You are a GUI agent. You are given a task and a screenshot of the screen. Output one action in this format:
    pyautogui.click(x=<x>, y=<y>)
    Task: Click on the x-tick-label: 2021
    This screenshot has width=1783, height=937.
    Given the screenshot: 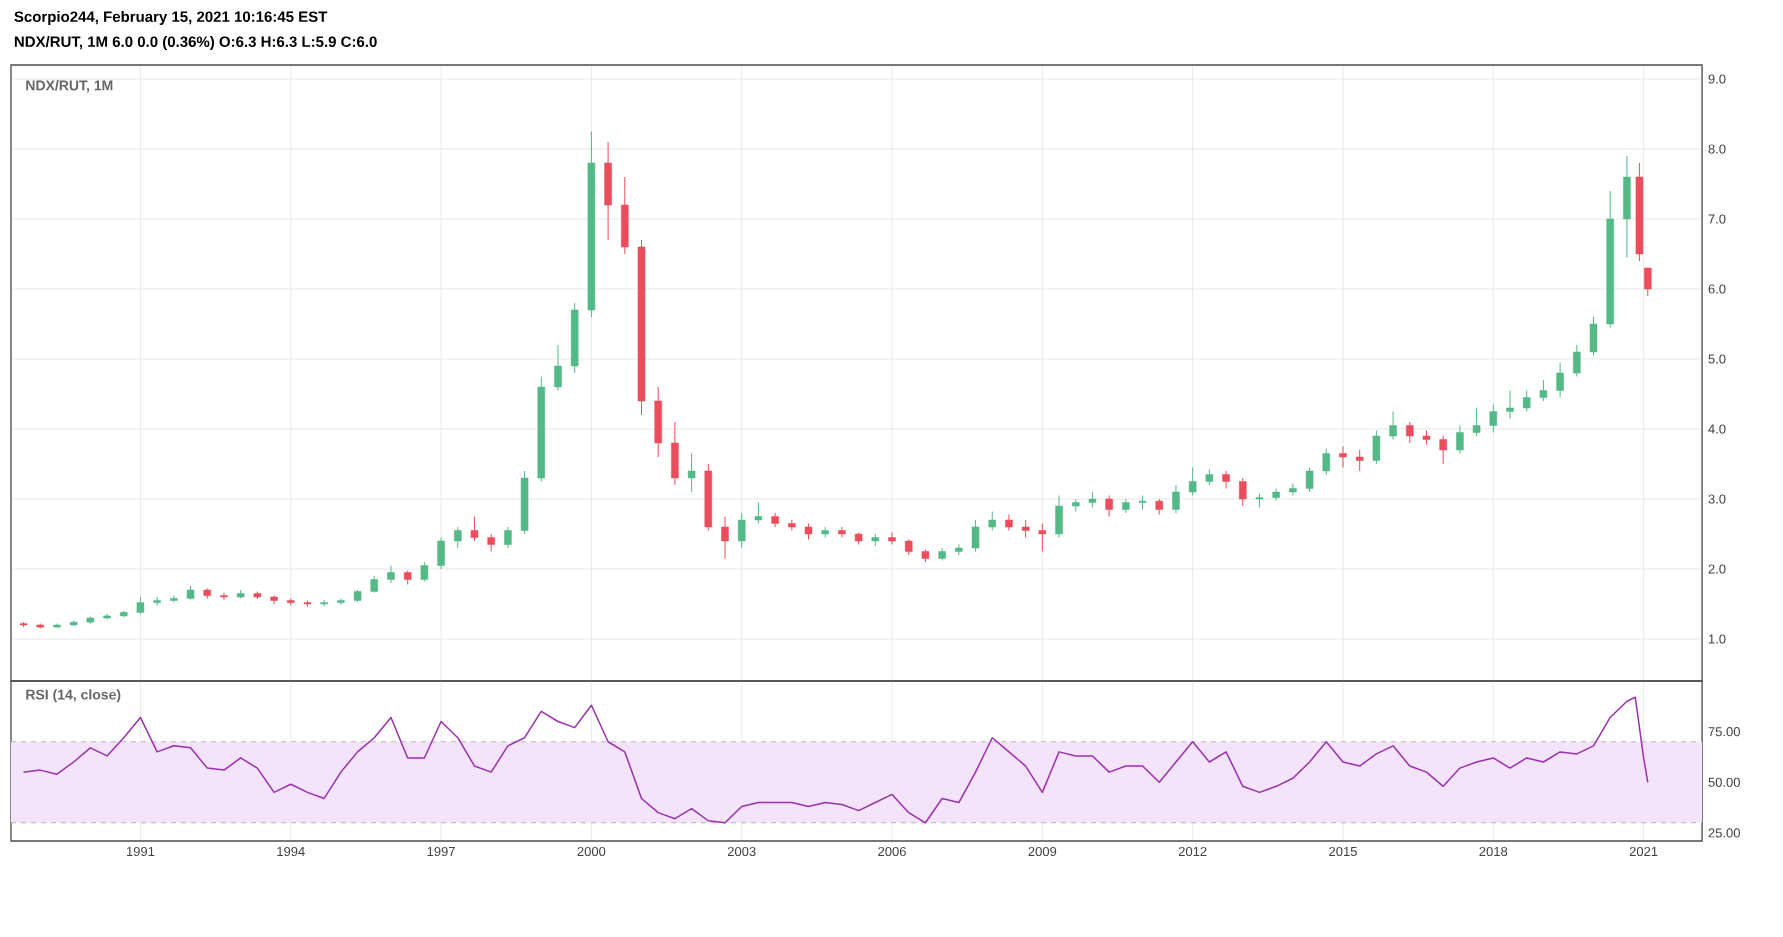 What is the action you would take?
    pyautogui.click(x=1643, y=851)
    